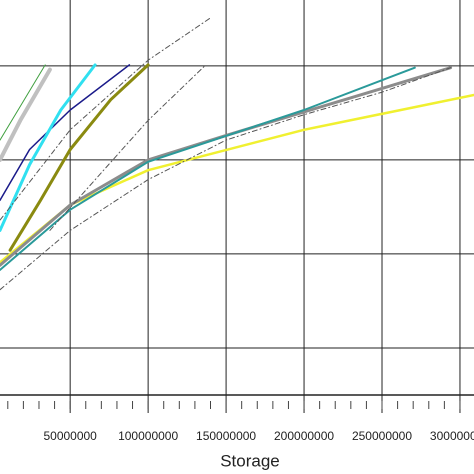 The height and width of the screenshot is (474, 474). What do you see at coordinates (304, 436) in the screenshot?
I see `x-tick-label: 200000000` at bounding box center [304, 436].